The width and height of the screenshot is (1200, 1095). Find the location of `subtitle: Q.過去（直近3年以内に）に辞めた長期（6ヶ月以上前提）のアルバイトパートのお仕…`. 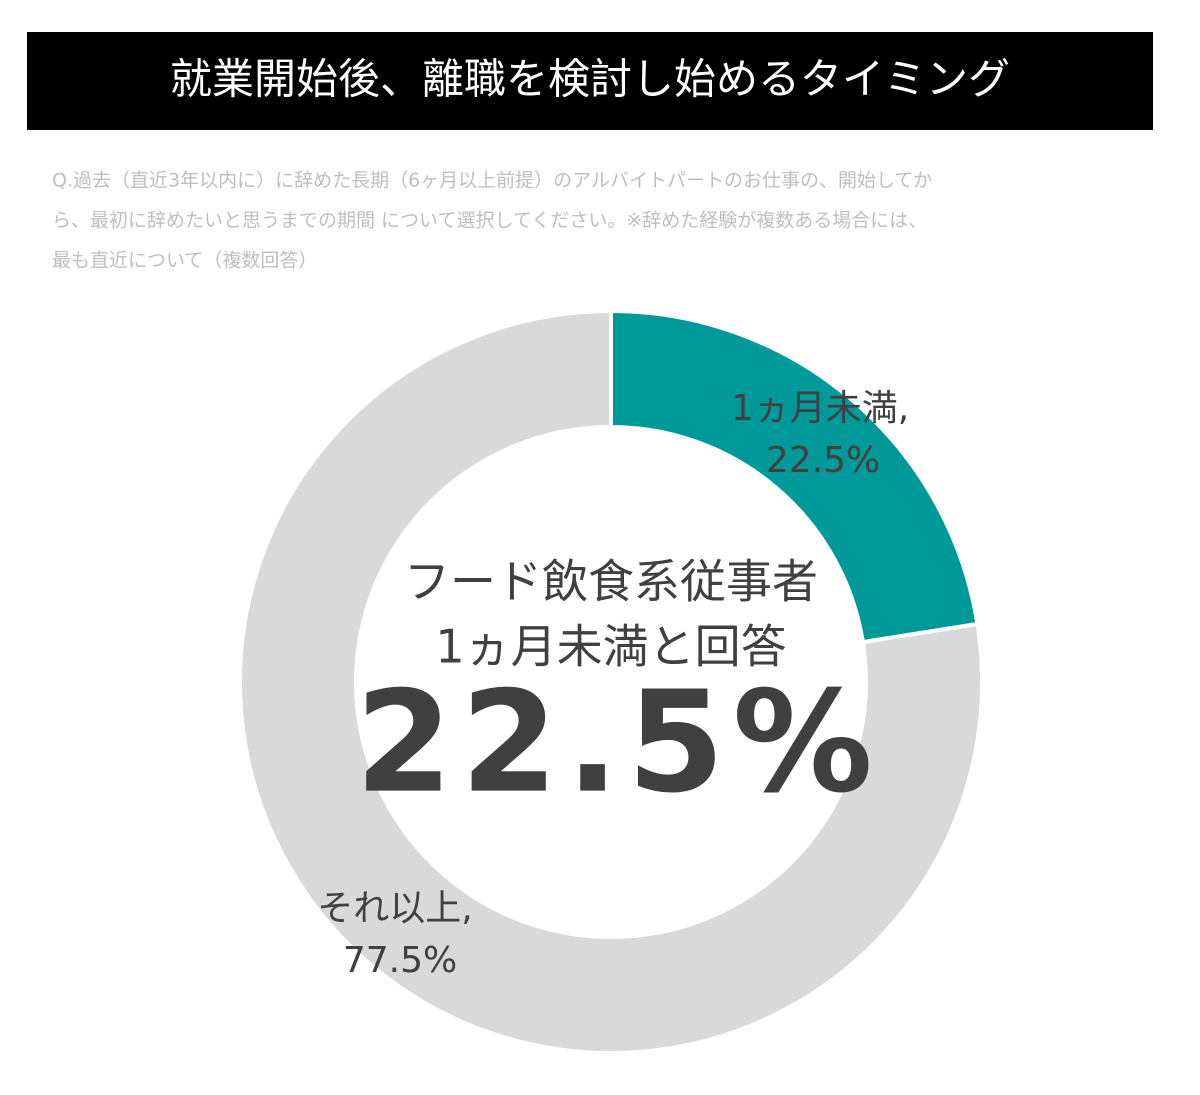

subtitle: Q.過去（直近3年以内に）に辞めた長期（6ヶ月以上前提）のアルバイトパートのお仕… is located at coordinates (492, 181).